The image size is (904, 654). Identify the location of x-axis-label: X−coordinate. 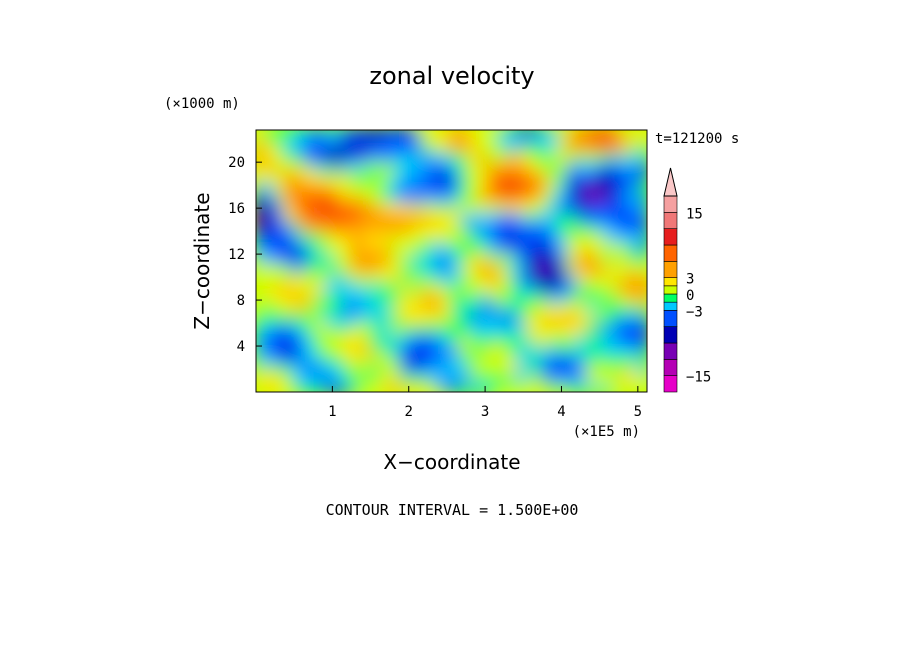
(451, 462).